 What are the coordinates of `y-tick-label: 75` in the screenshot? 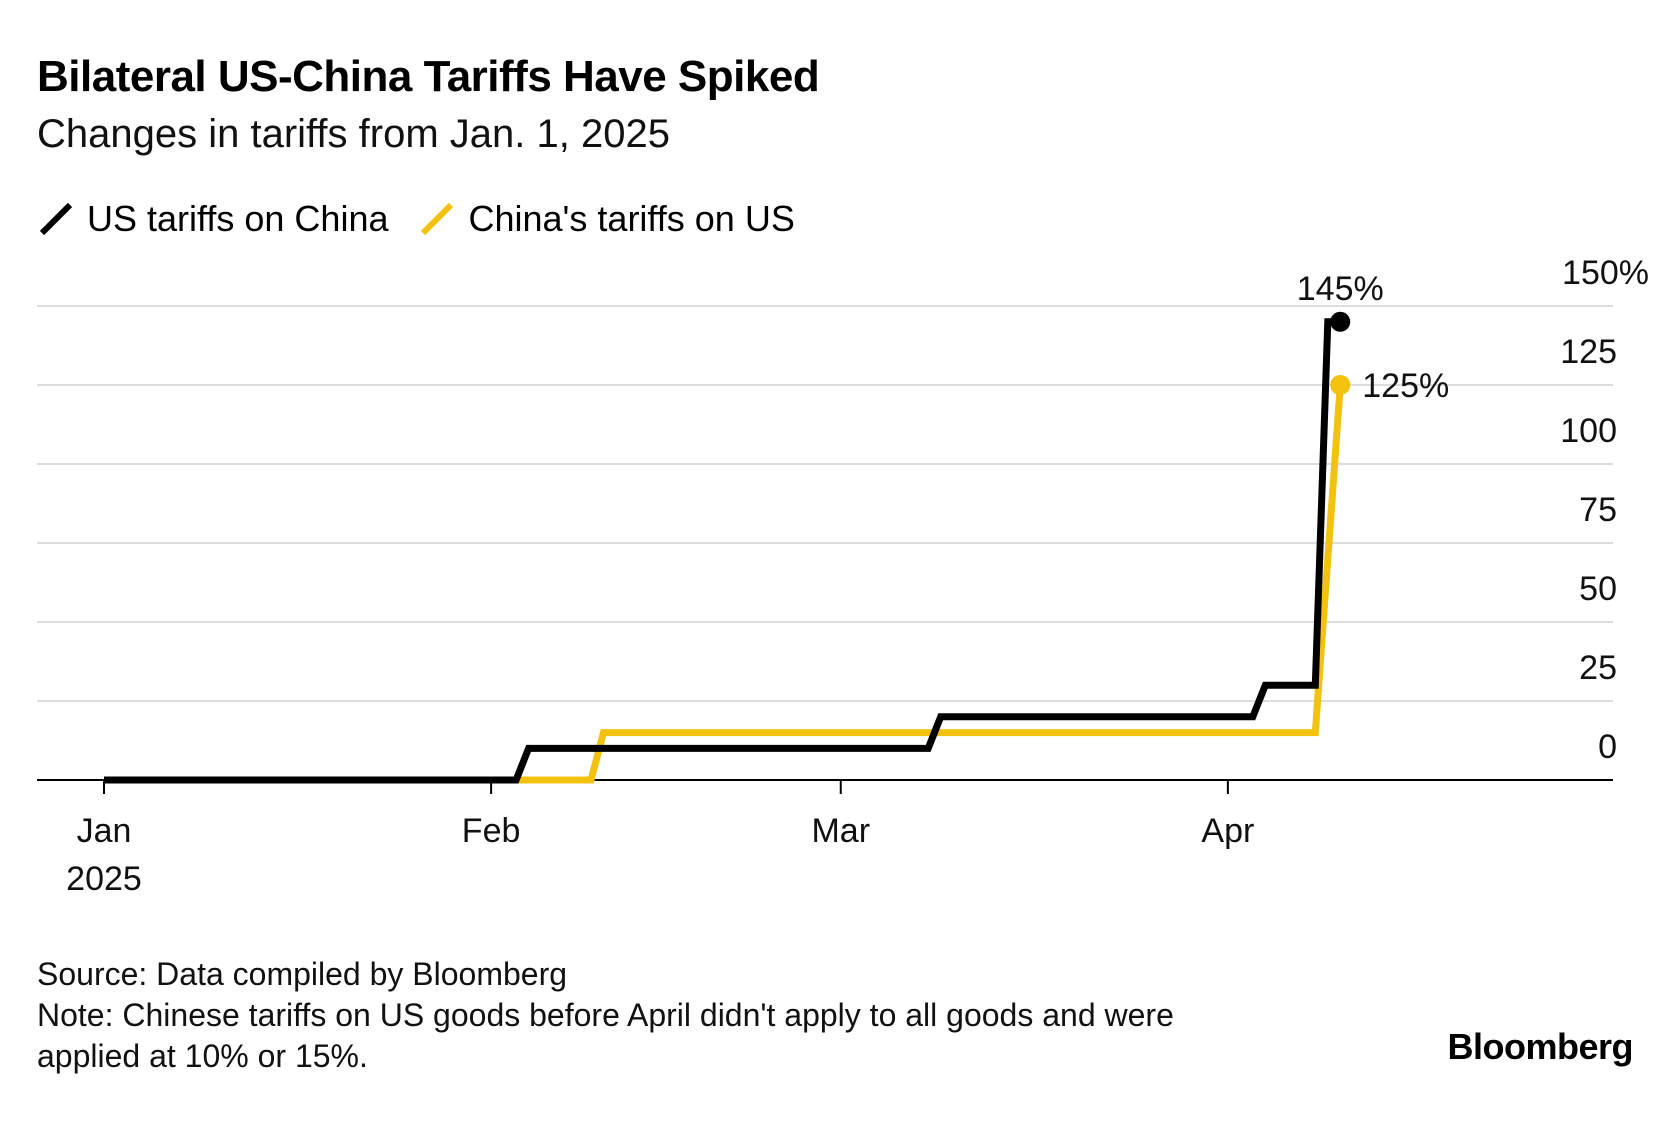 It's located at (1598, 510).